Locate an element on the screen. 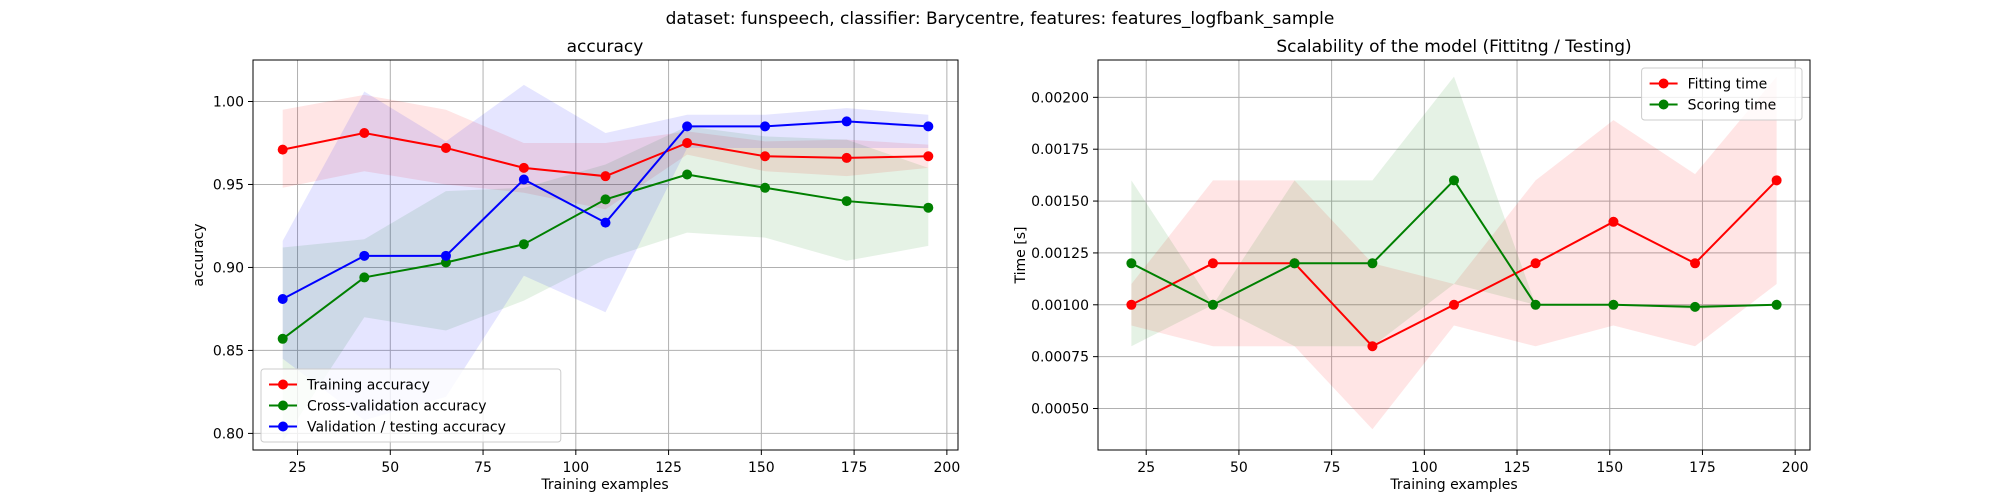  accuracy-plot-ylabel: accuracy is located at coordinates (199, 254).